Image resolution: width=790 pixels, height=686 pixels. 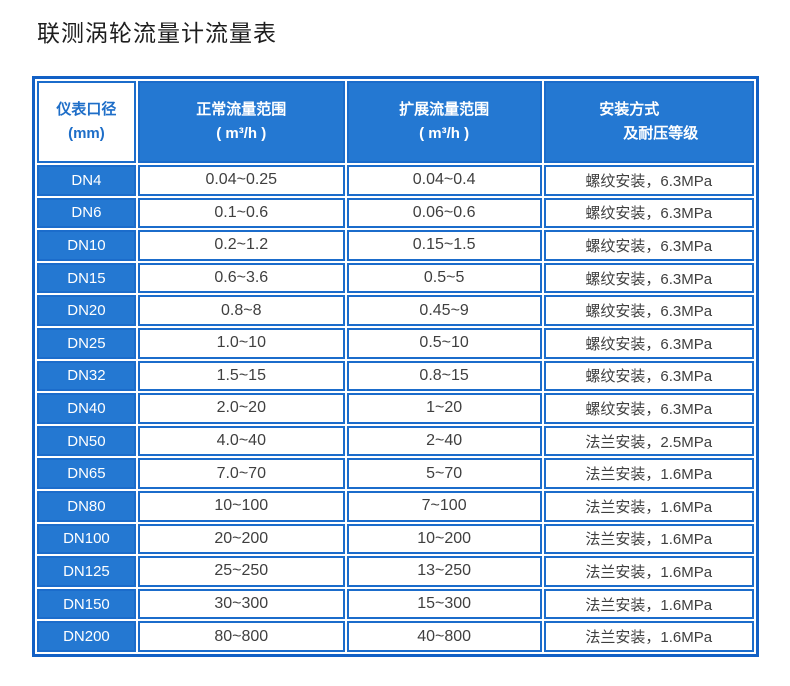 What do you see at coordinates (444, 122) in the screenshot?
I see `header-extended-range: 扩展流量范围 ( m³/h )` at bounding box center [444, 122].